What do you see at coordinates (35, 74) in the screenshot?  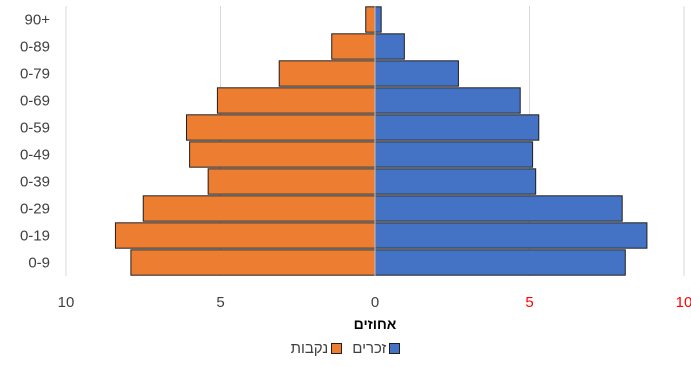 I see `y-tick-label: 0-79` at bounding box center [35, 74].